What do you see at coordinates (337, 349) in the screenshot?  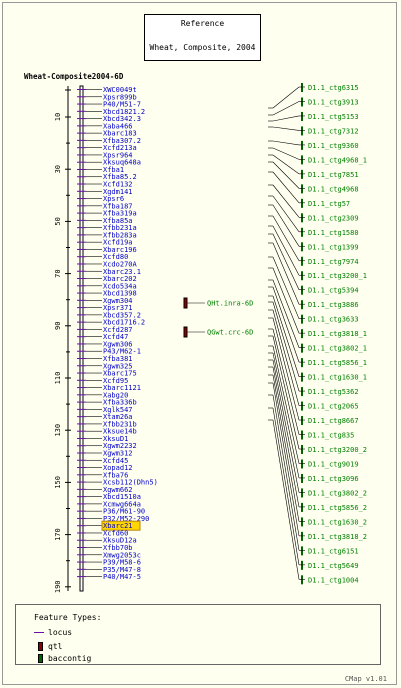 I see `contig-label: D1.1_ctg3802_1` at bounding box center [337, 349].